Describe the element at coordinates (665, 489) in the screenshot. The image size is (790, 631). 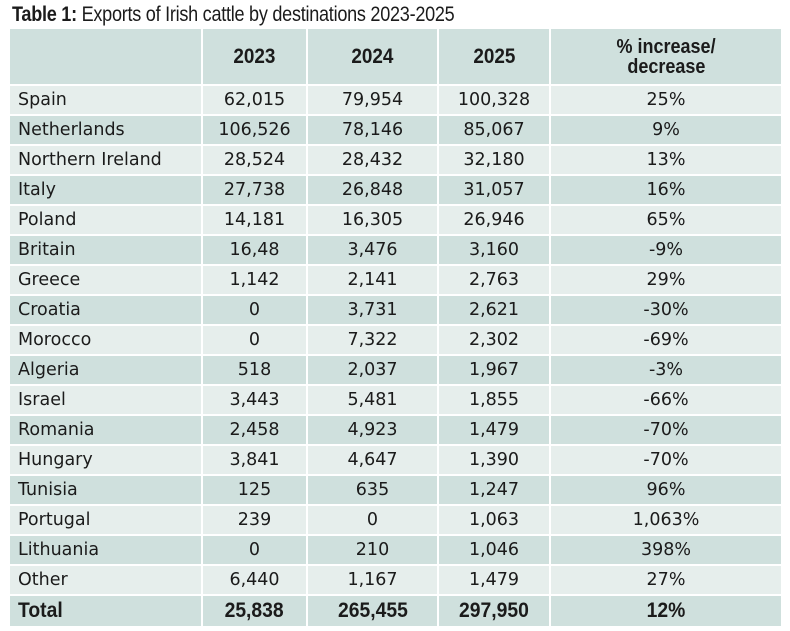
I see `cell-percent-change: 96%` at that location.